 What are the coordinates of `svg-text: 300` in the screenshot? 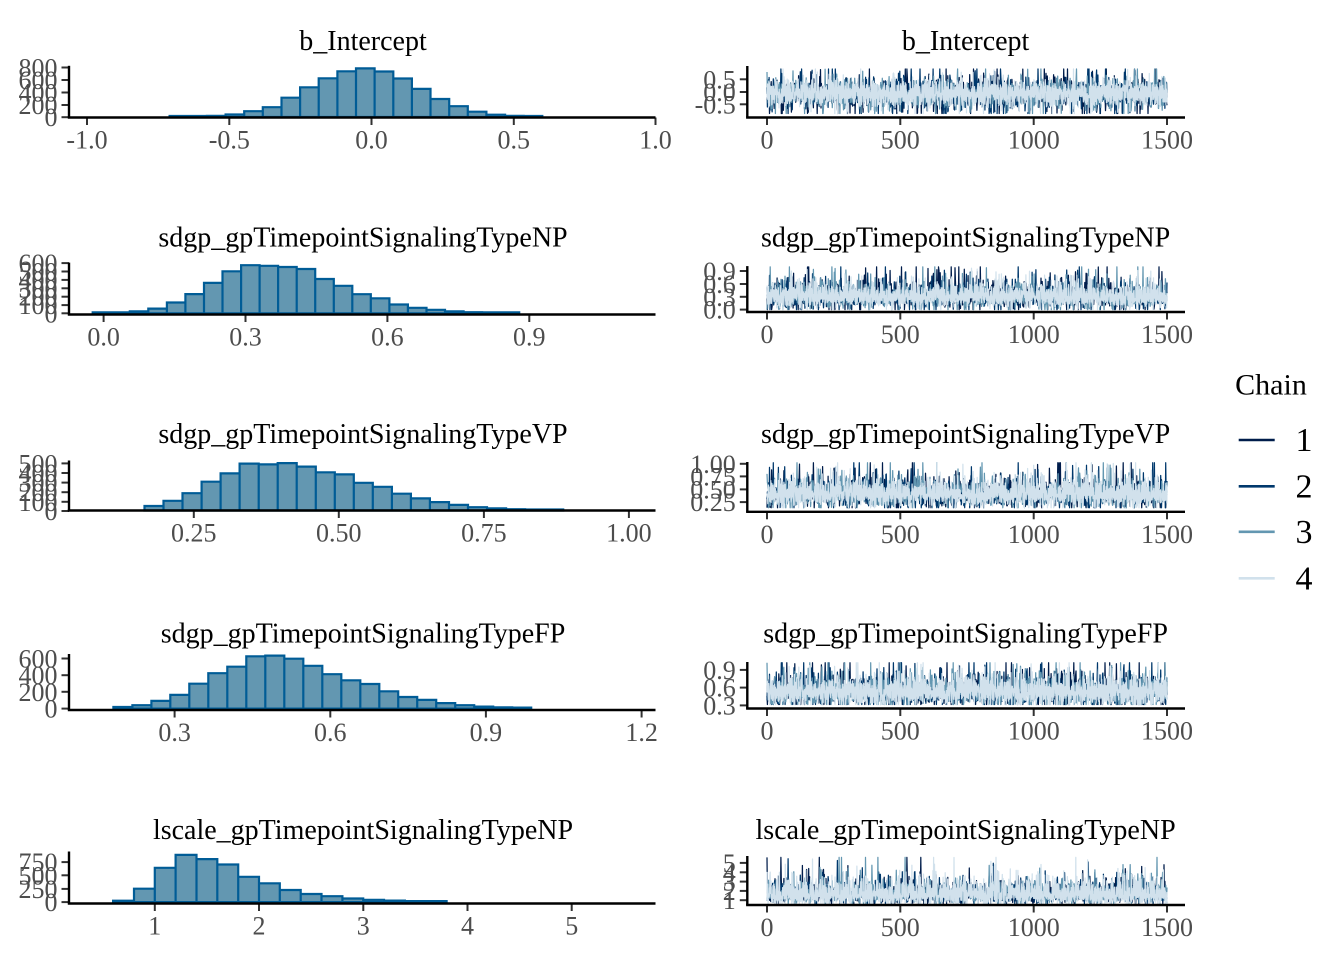 It's located at (38, 288).